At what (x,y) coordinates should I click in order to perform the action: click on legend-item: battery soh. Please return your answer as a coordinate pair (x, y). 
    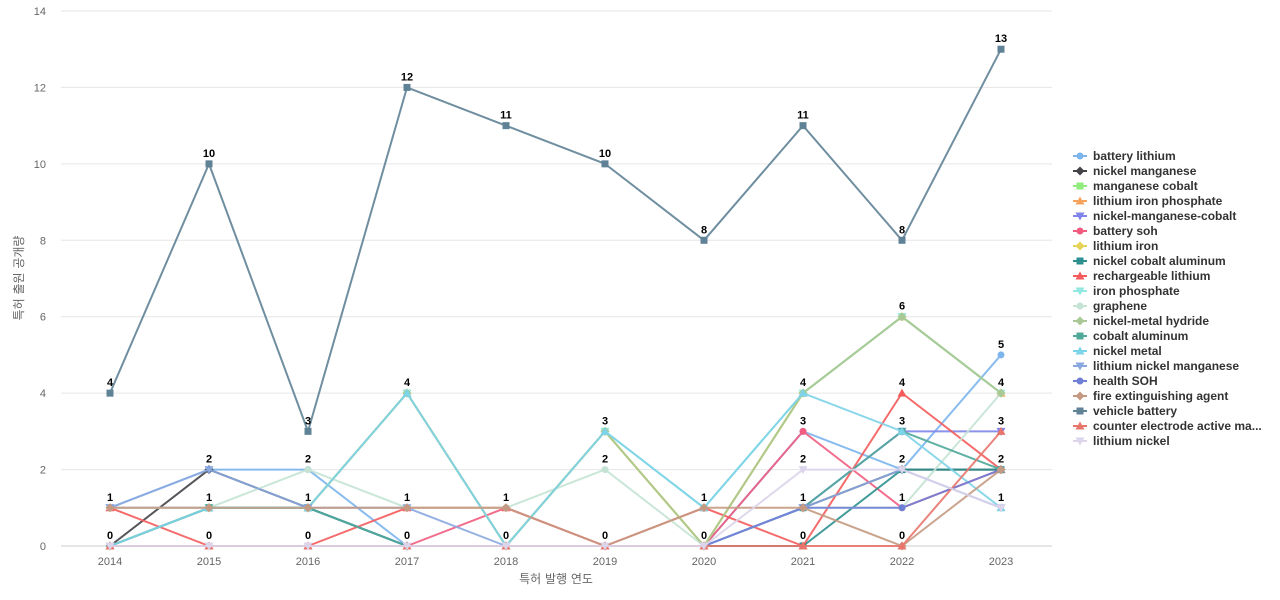
    Looking at the image, I should click on (1115, 231).